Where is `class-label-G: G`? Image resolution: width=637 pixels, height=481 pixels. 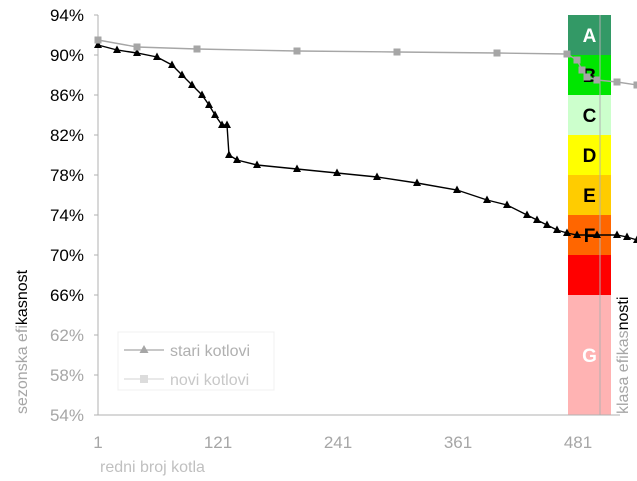
class-label-G: G is located at coordinates (589, 356).